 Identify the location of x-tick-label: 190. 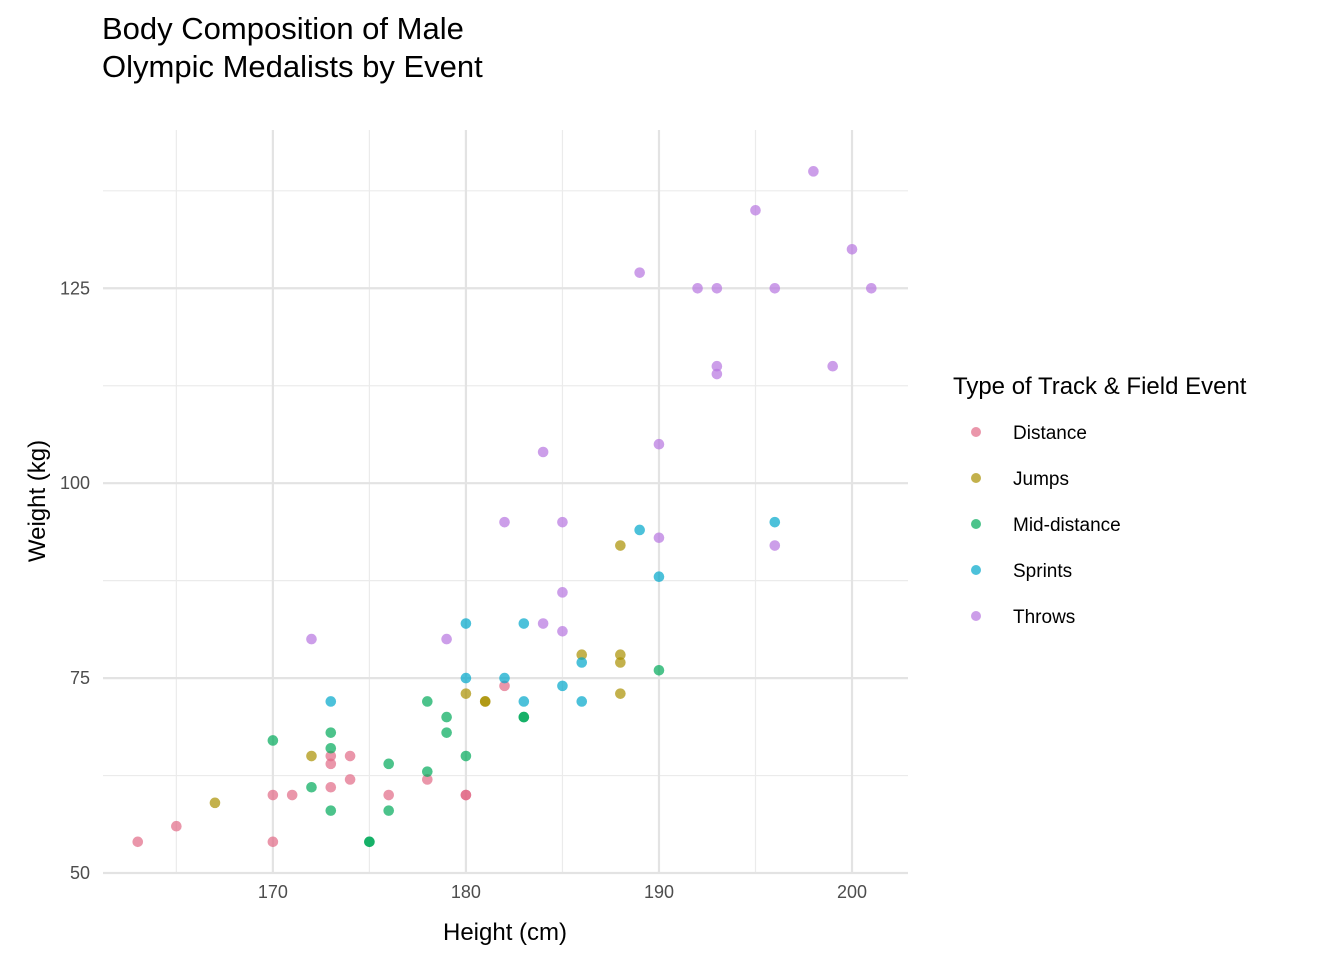
(659, 892).